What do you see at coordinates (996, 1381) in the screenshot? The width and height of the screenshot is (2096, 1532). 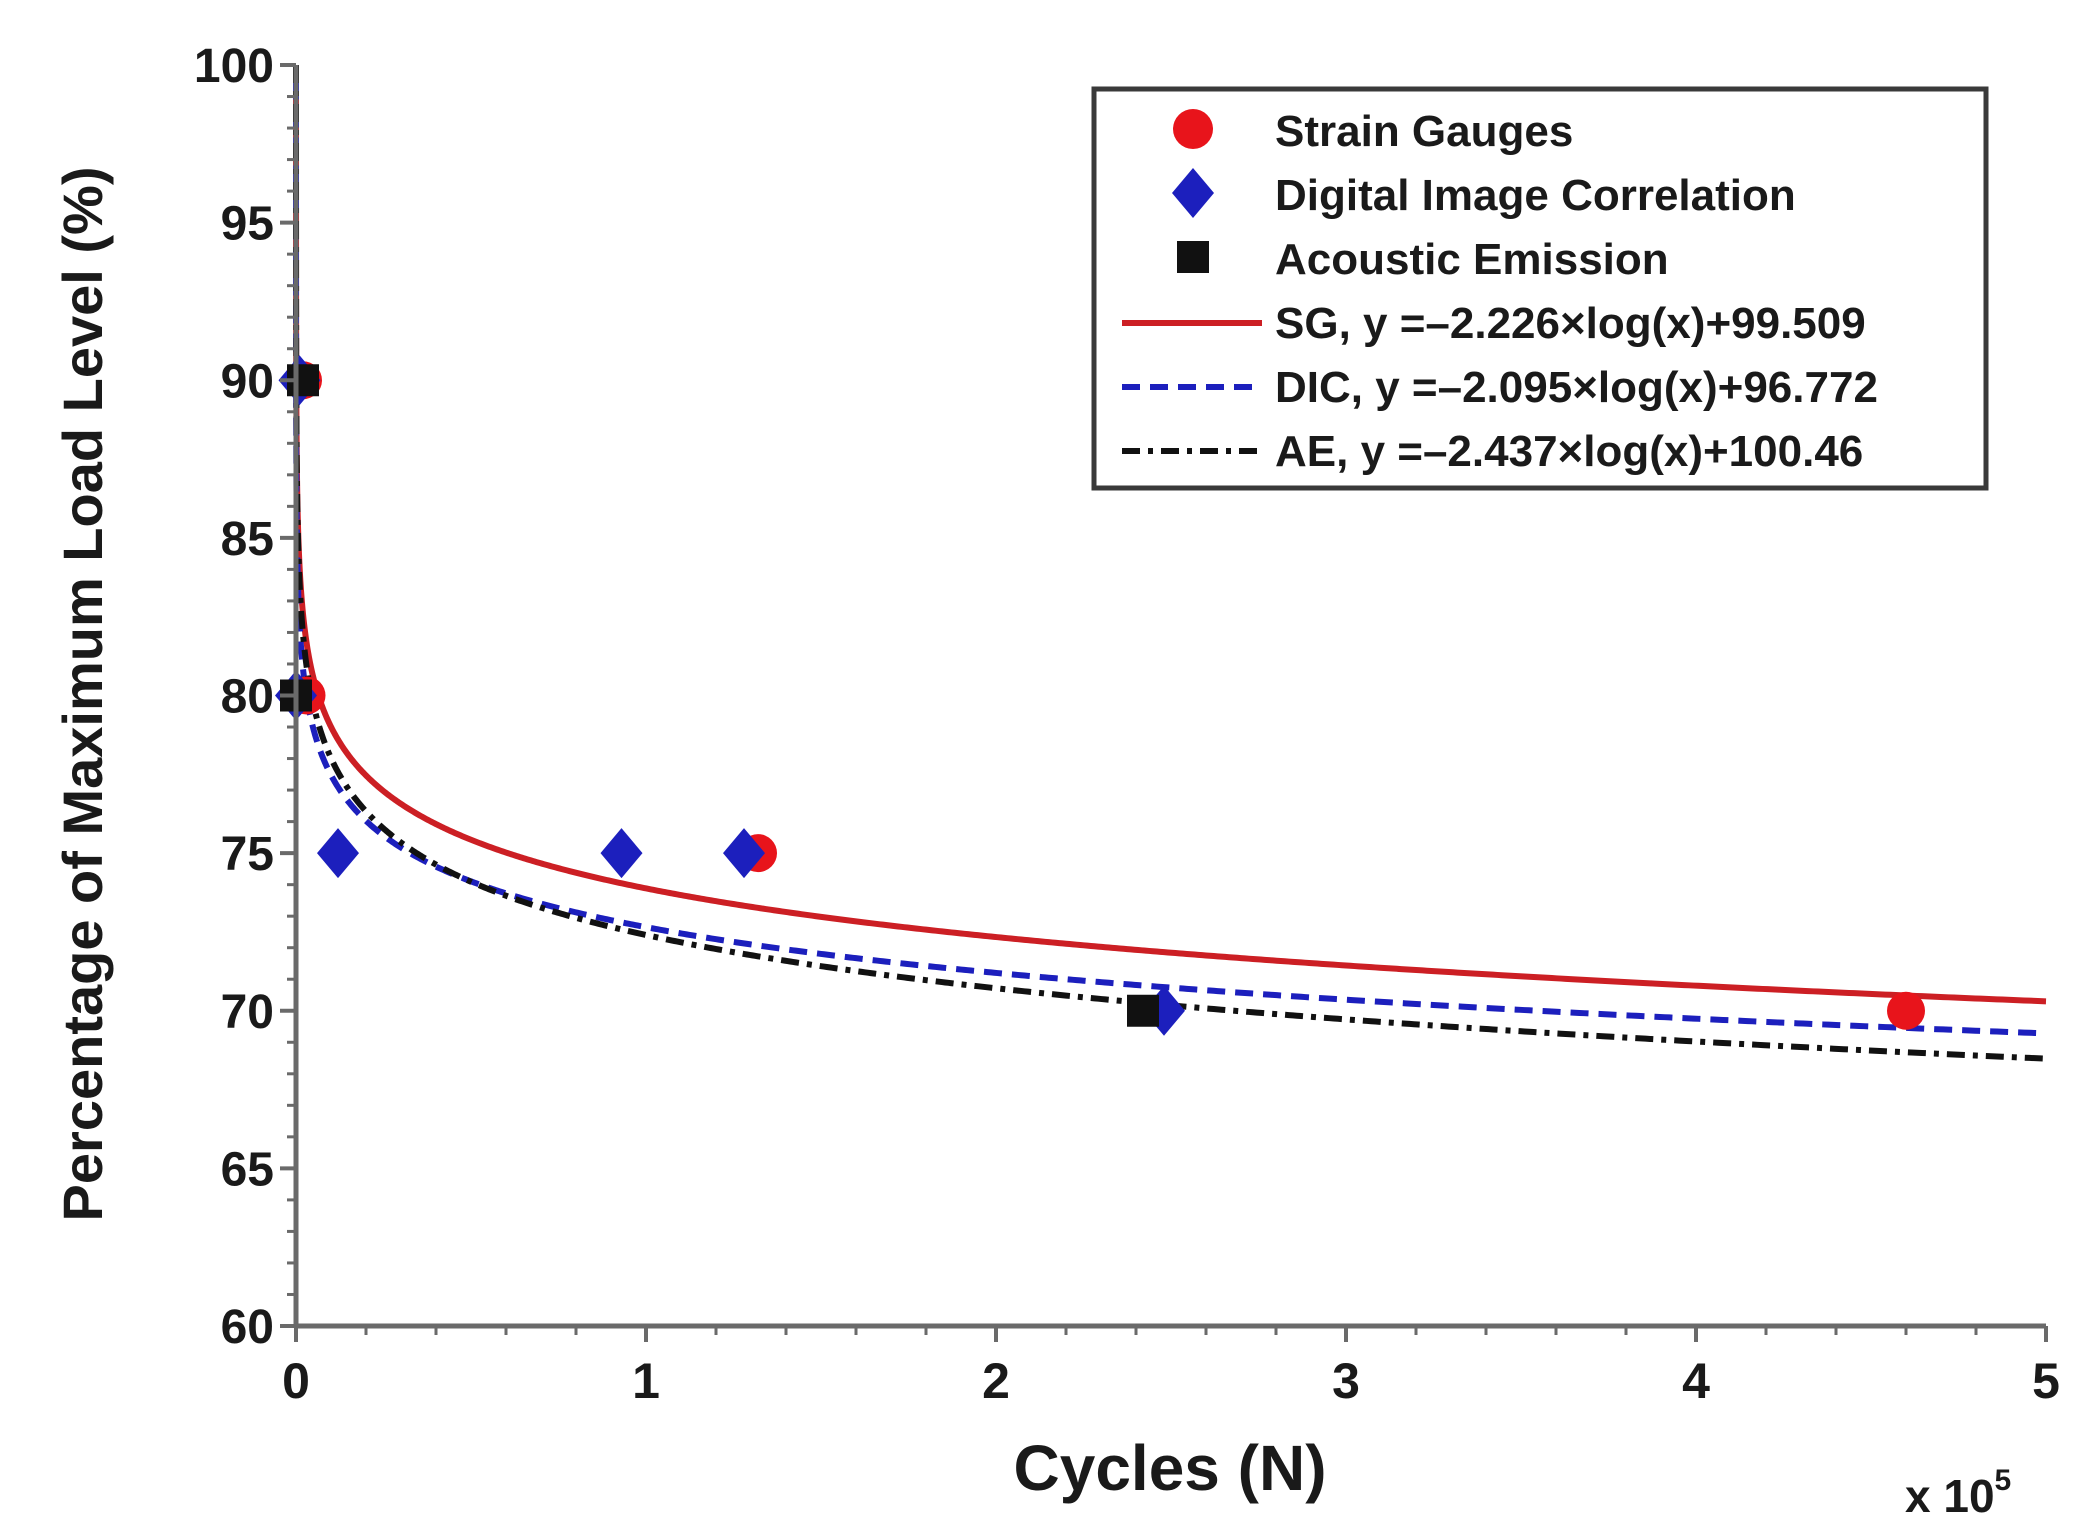 I see `x-tick-label: 2` at bounding box center [996, 1381].